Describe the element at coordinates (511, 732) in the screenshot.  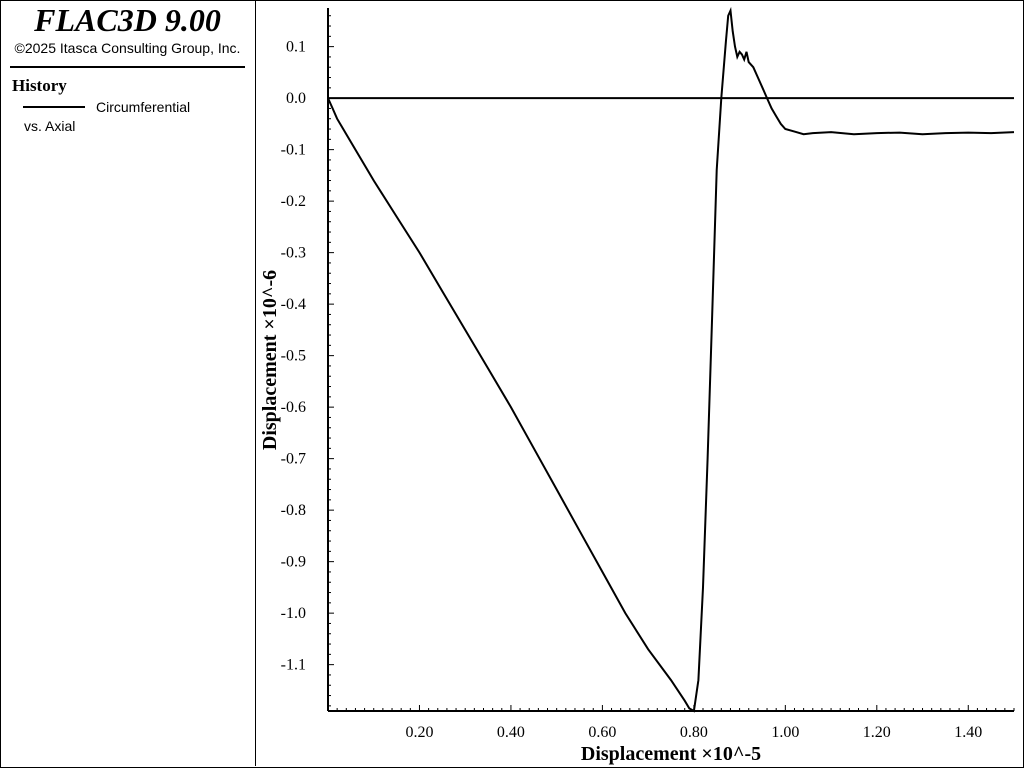
I see `x-tick-label: 0.40` at that location.